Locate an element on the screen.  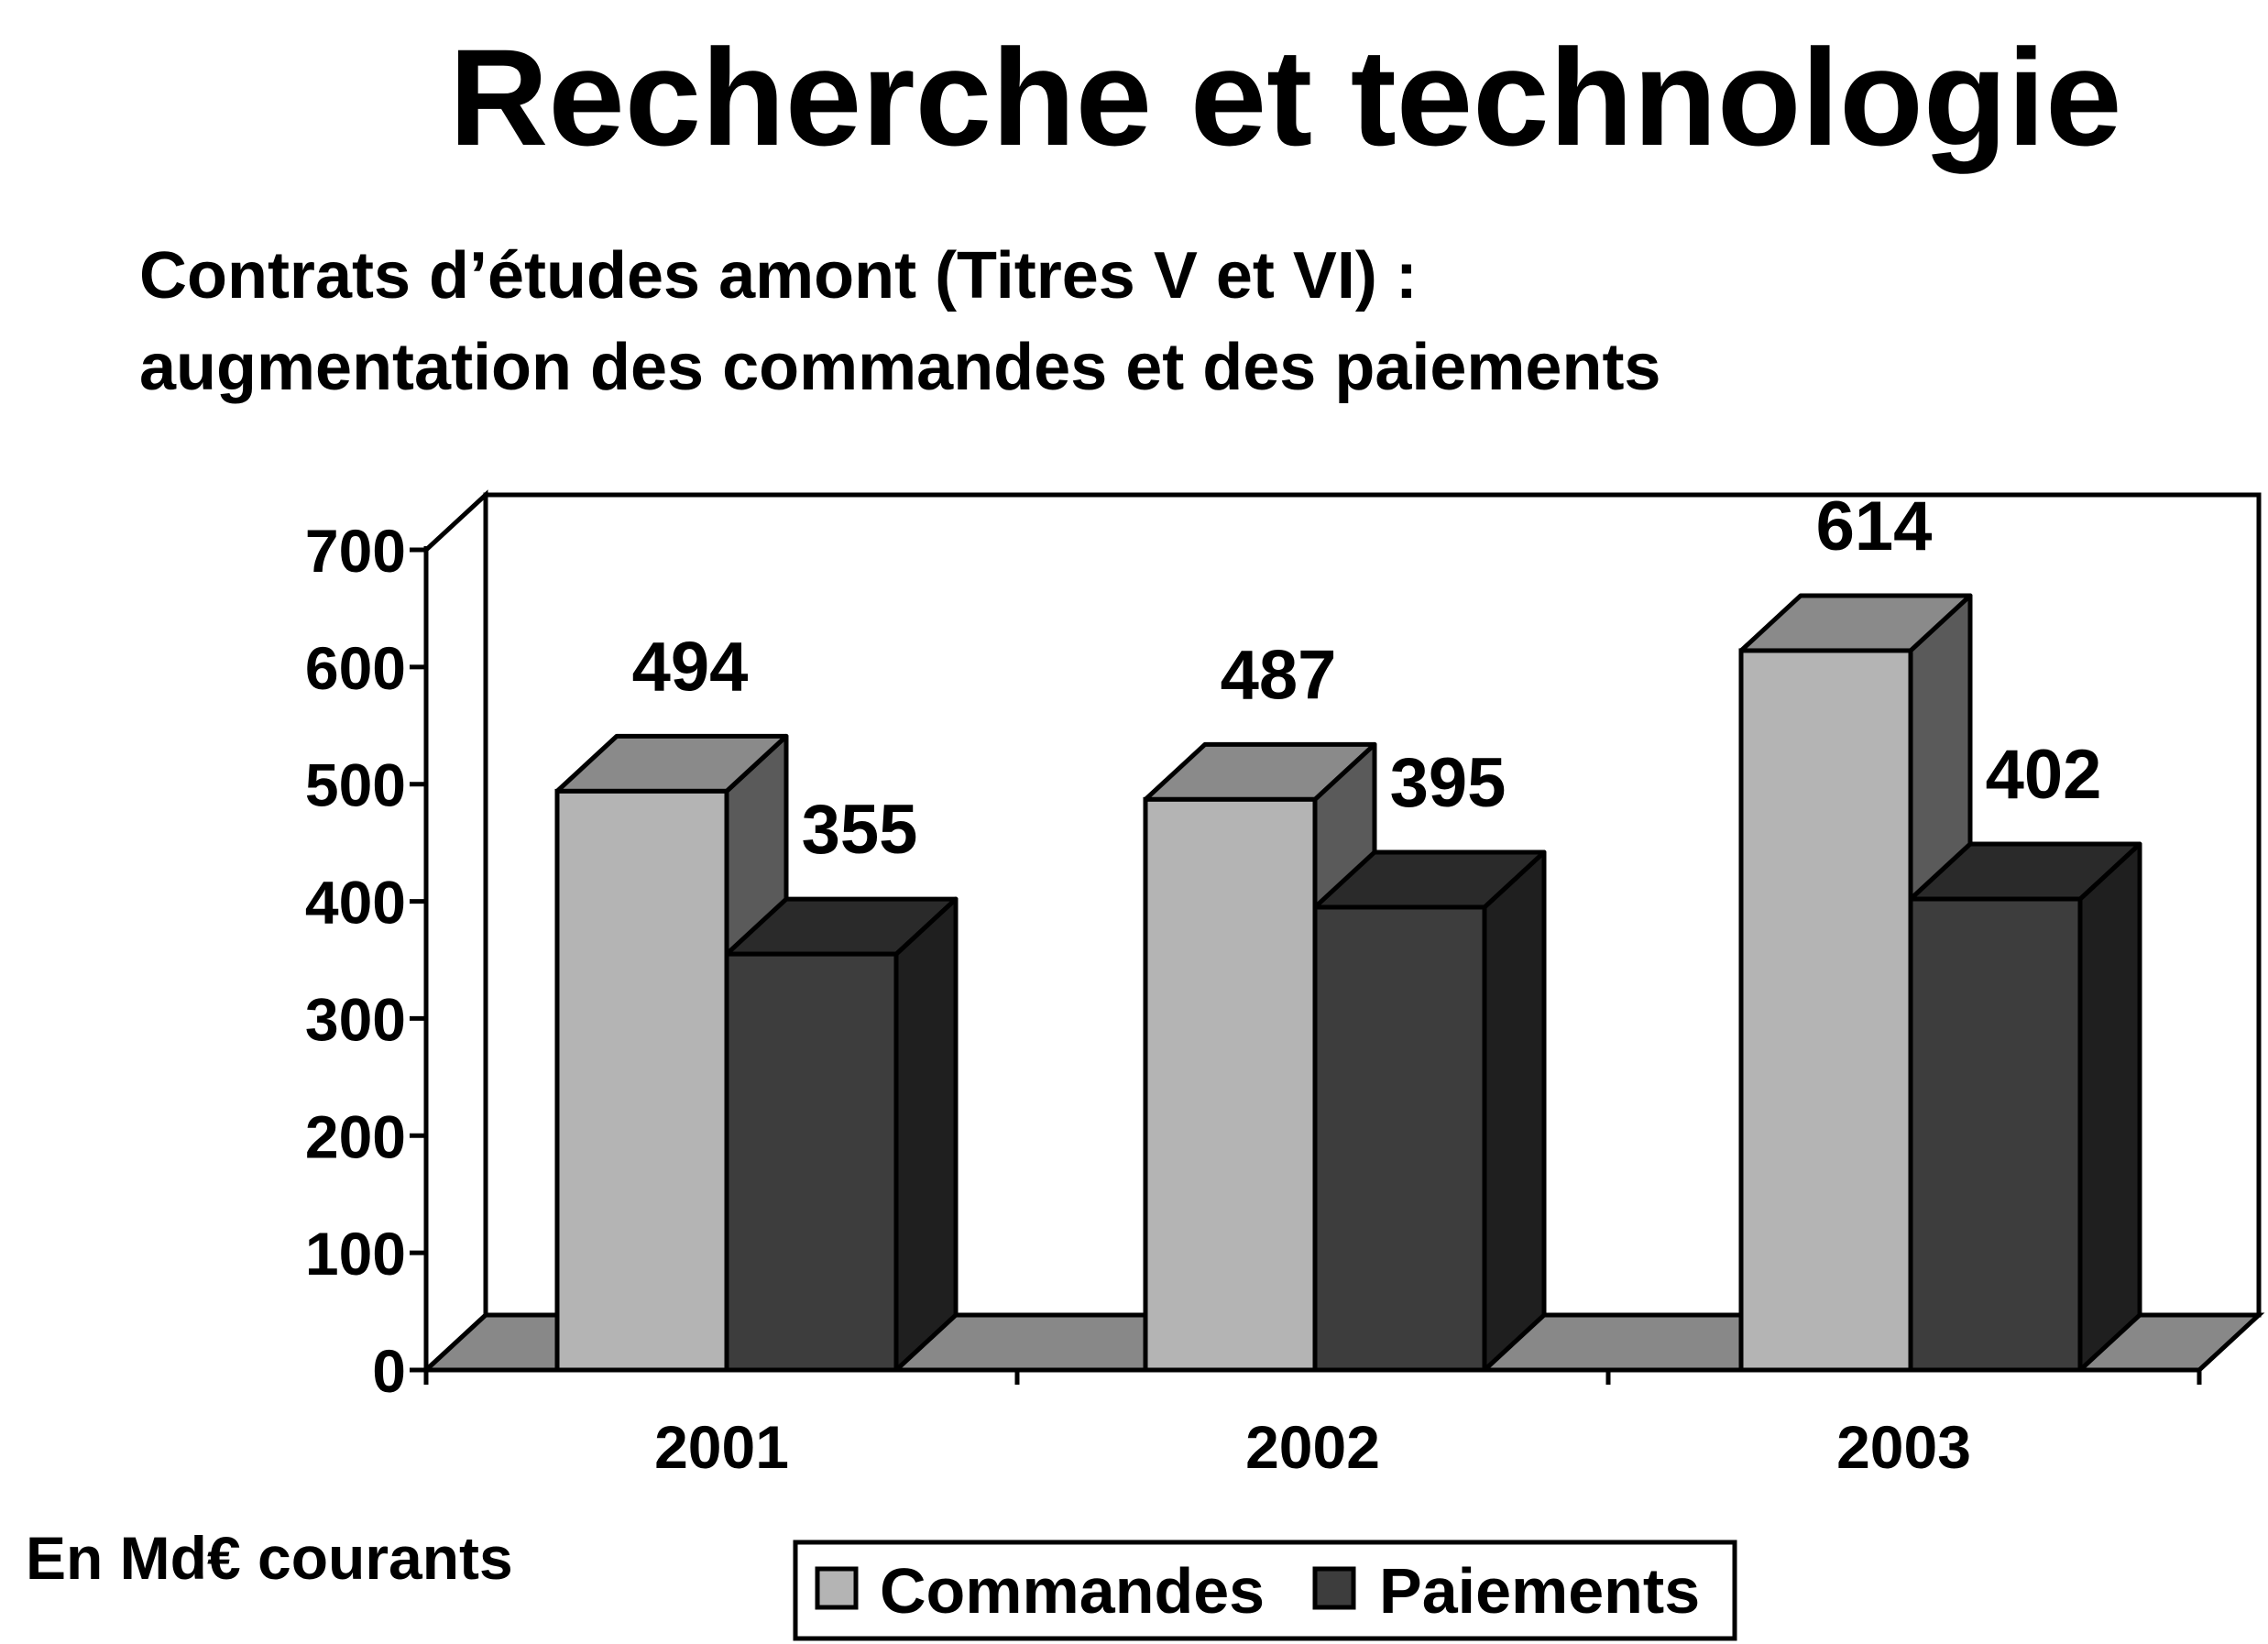
legend-label: Commandes is located at coordinates (1072, 1591).